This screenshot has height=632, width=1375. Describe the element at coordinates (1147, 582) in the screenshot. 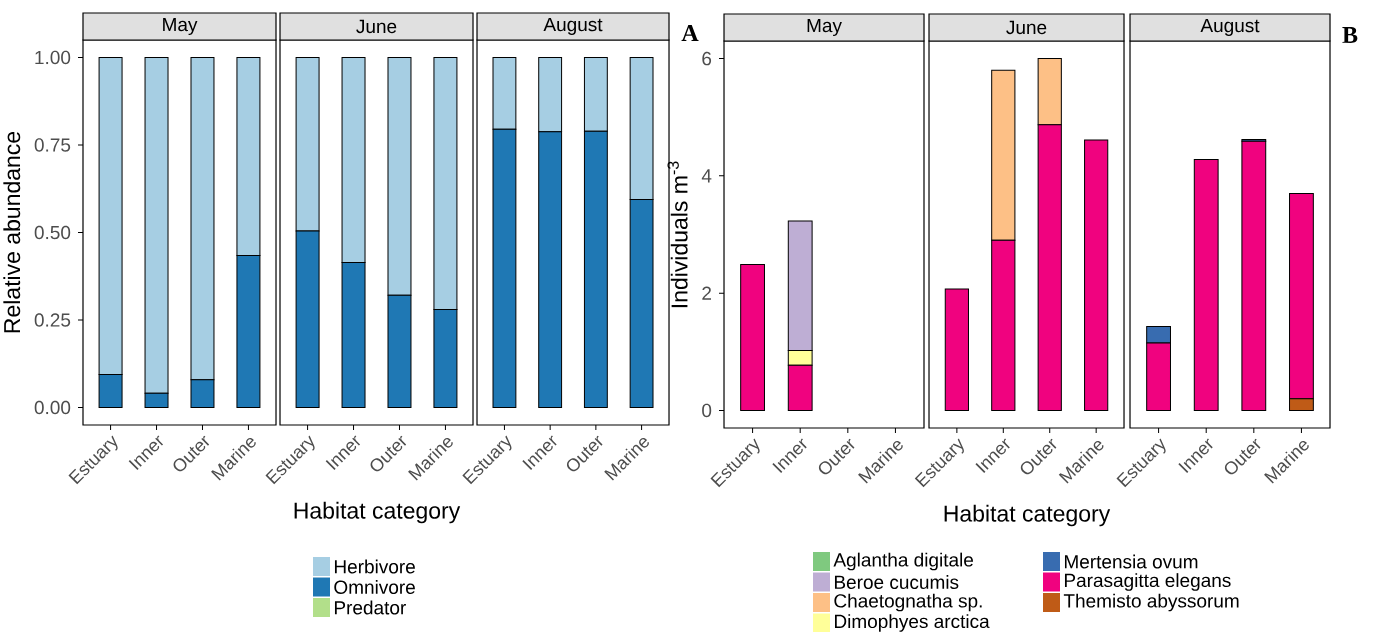

I see `legend-label: Parasagitta elegans` at that location.